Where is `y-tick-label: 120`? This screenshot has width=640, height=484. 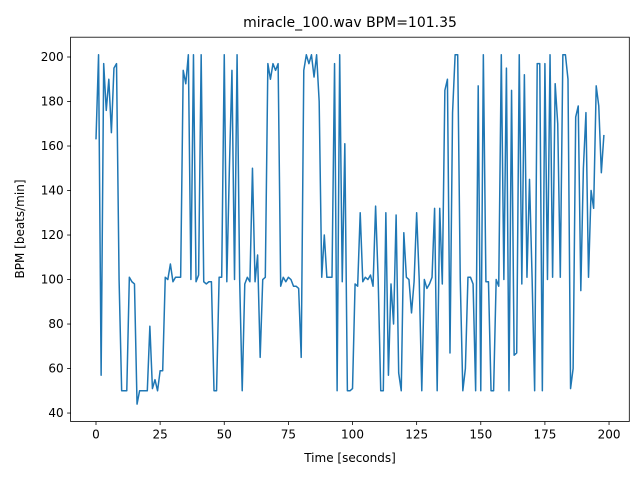
y-tick-label: 120 is located at coordinates (52, 235).